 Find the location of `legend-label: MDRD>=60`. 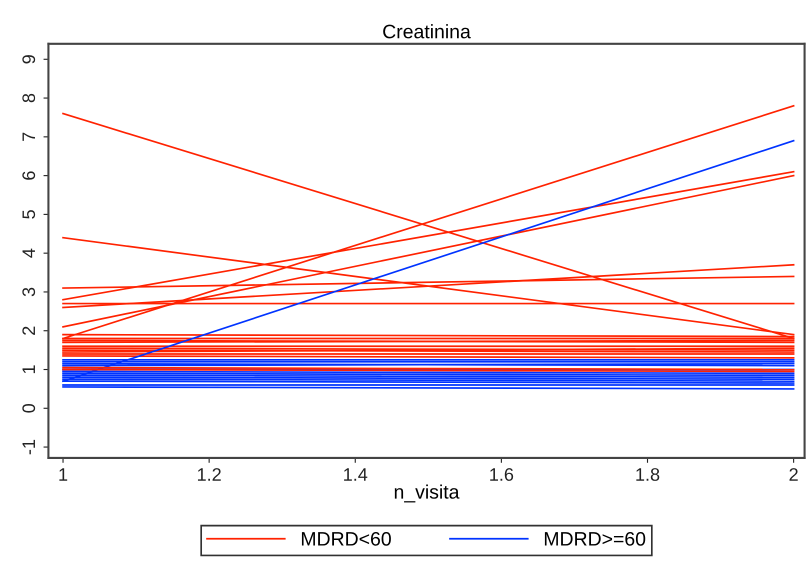

legend-label: MDRD>=60 is located at coordinates (595, 539).